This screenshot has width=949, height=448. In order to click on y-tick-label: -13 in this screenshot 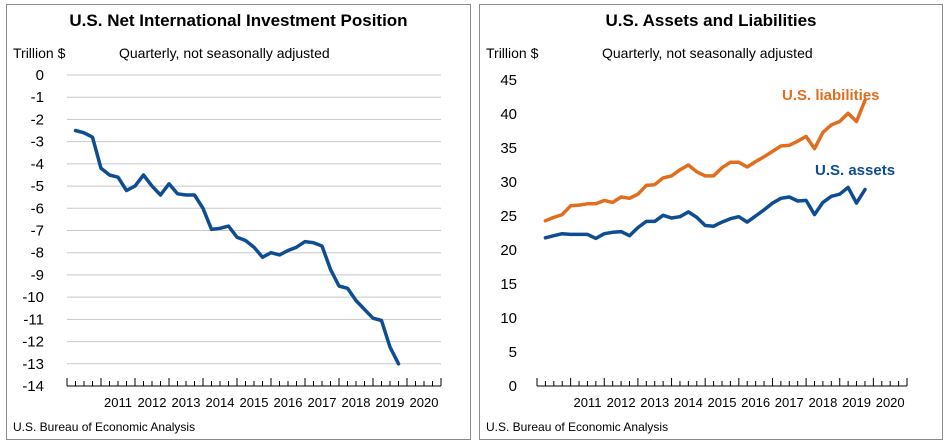, I will do `click(33, 364)`.